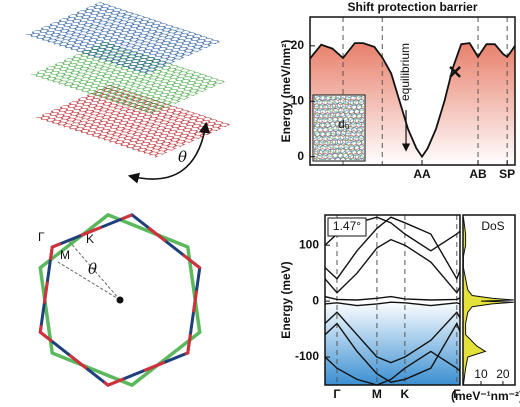 This screenshot has height=407, width=520. I want to click on y-tick-label: -100, so click(307, 356).